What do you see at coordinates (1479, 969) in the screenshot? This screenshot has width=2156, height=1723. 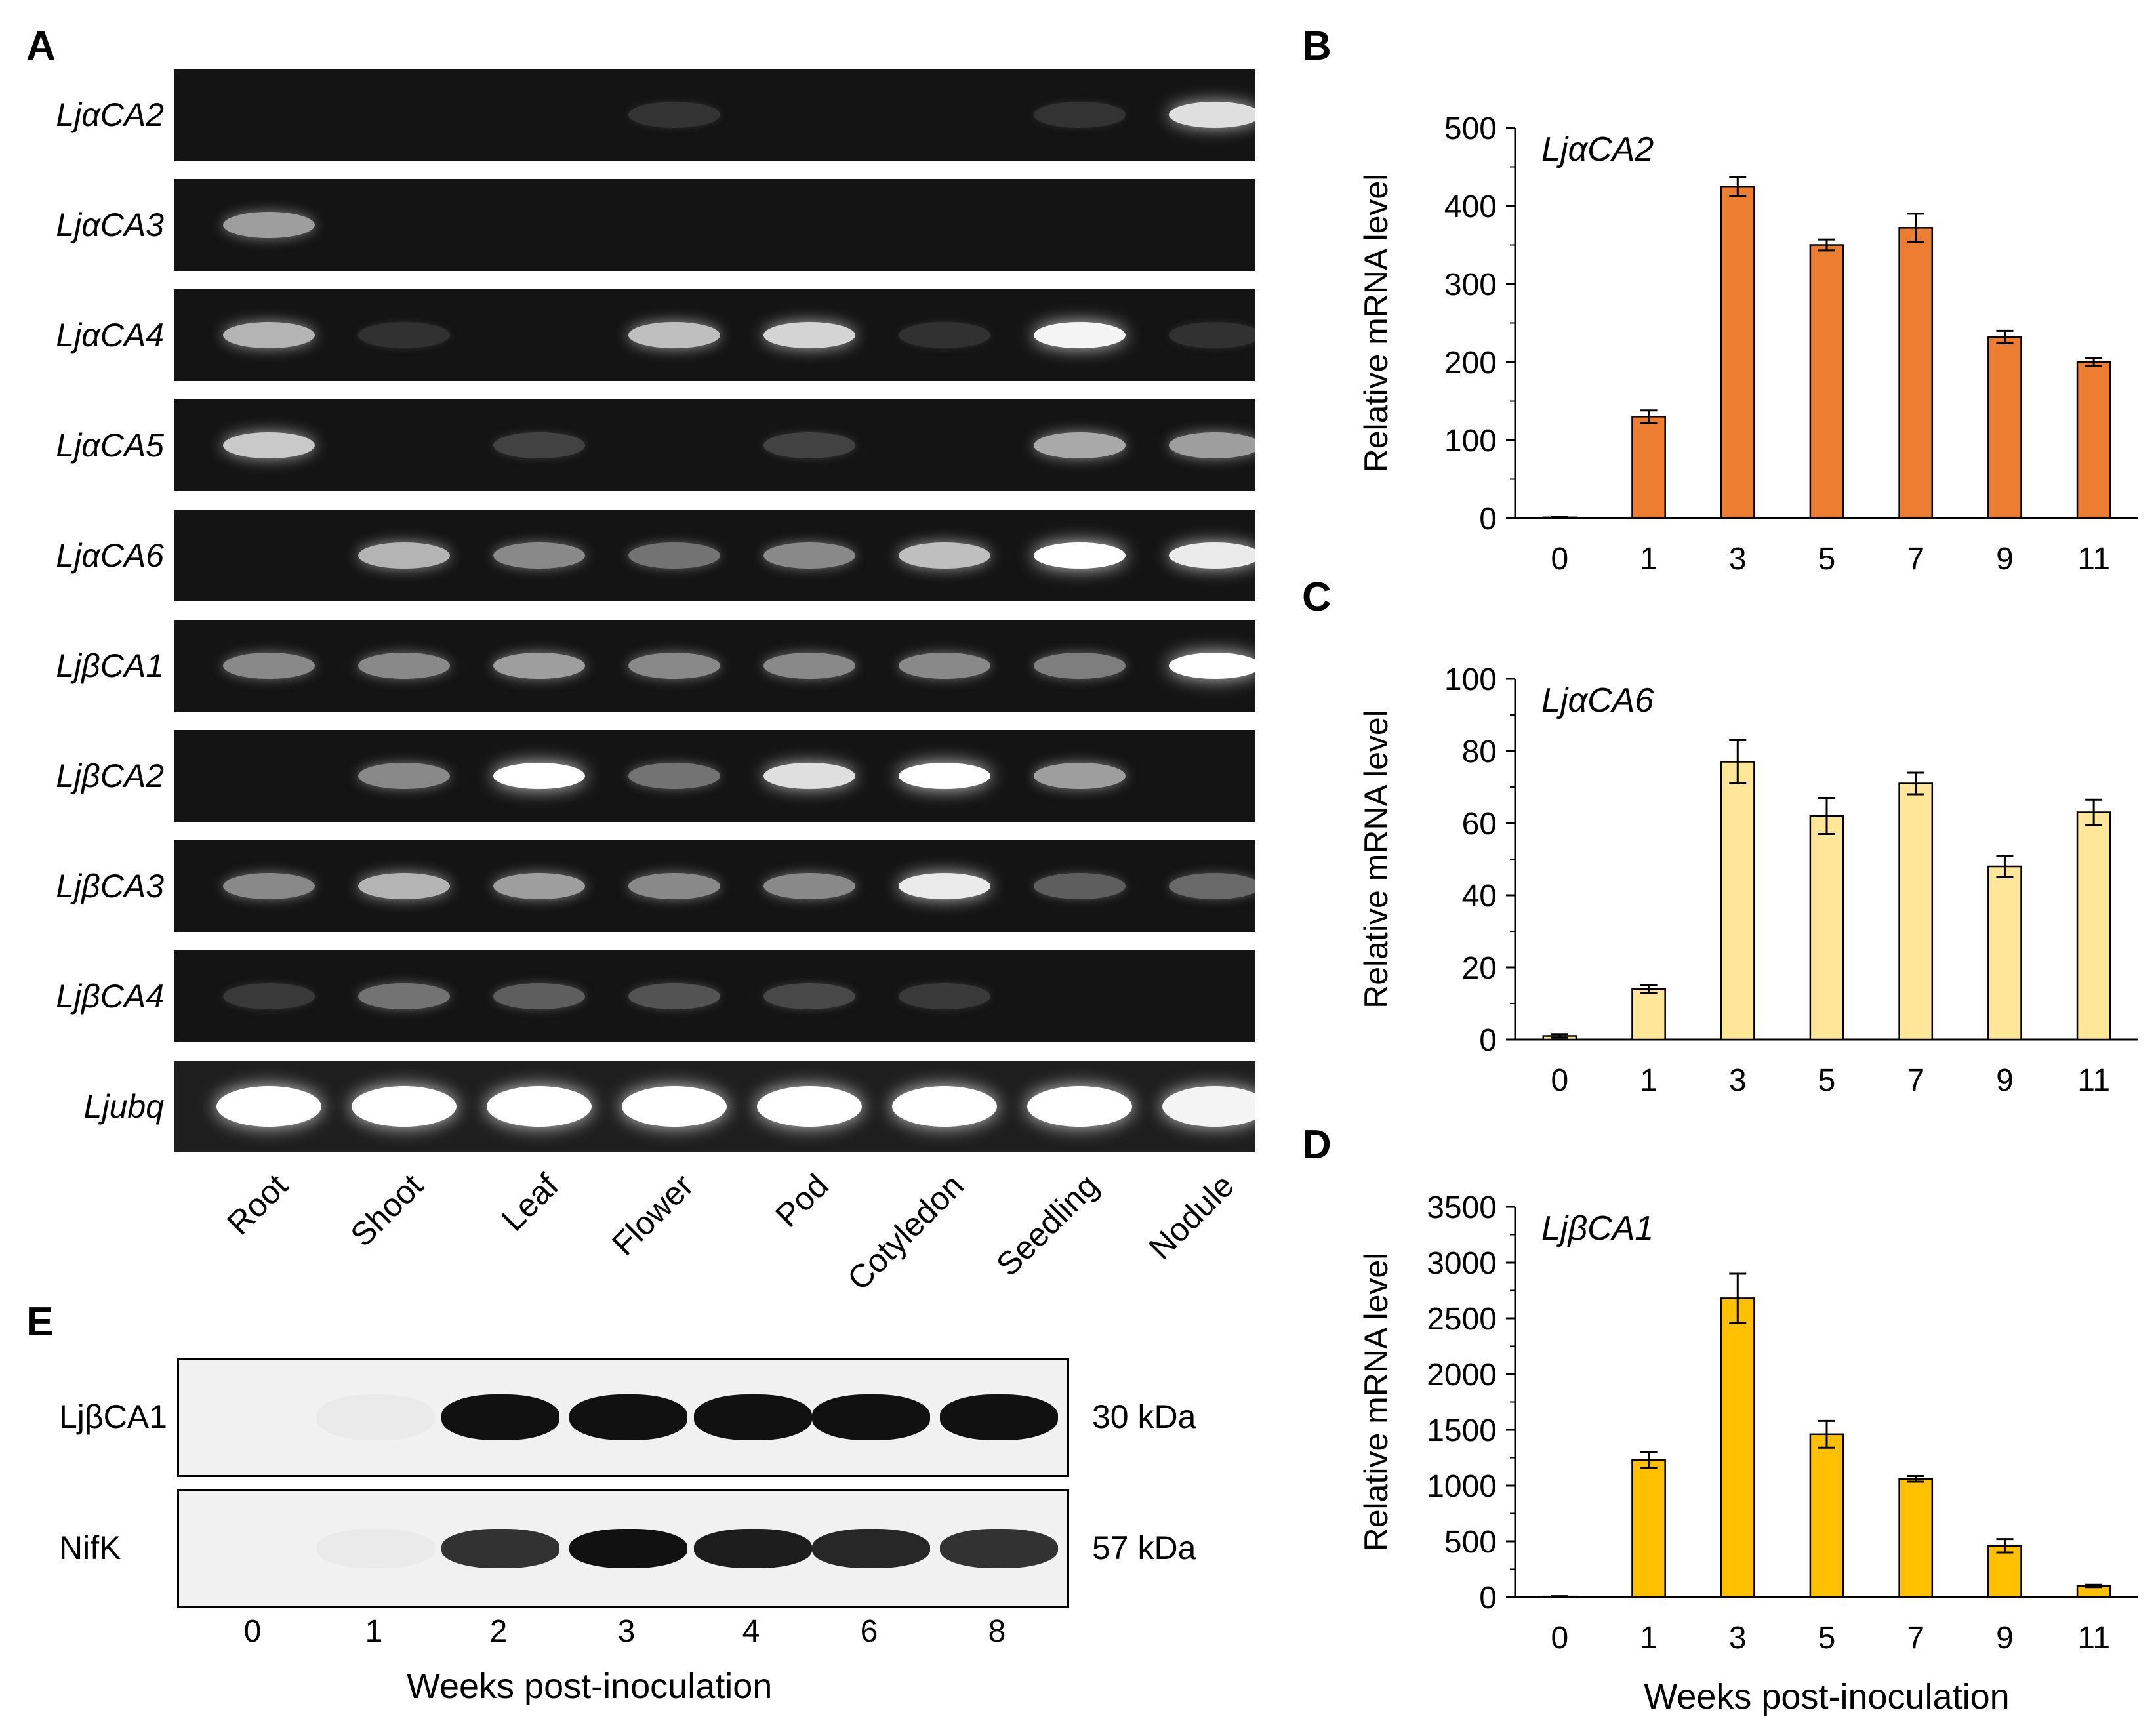 I see `y-tick-label: 20` at bounding box center [1479, 969].